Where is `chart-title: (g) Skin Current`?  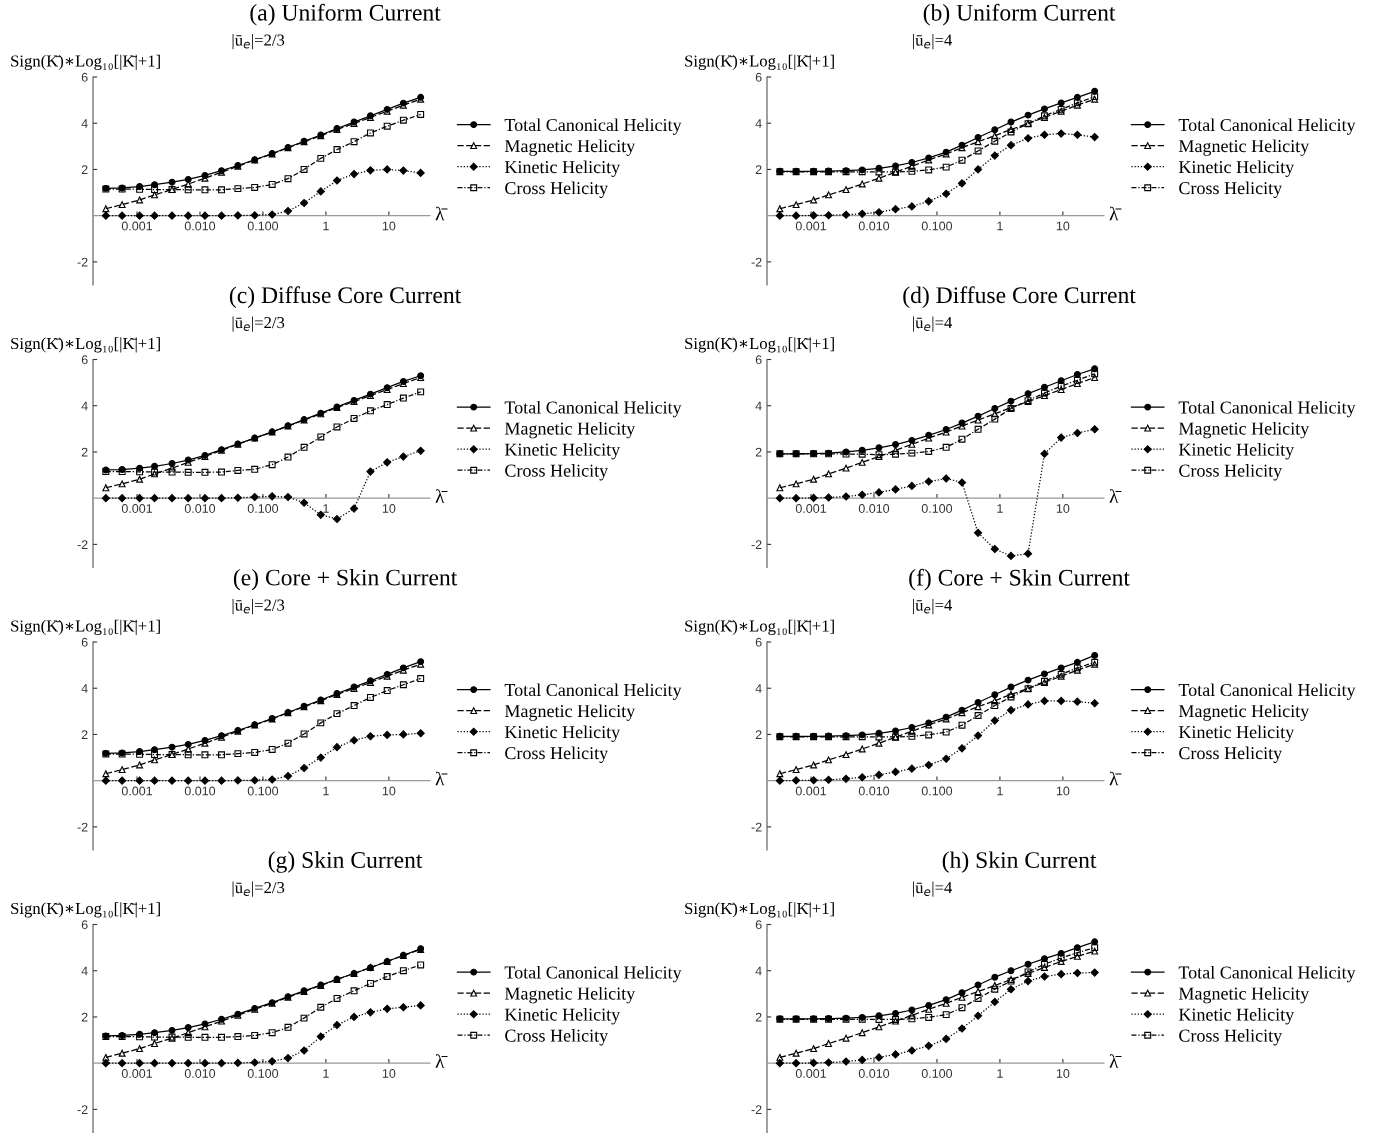
chart-title: (g) Skin Current is located at coordinates (345, 862).